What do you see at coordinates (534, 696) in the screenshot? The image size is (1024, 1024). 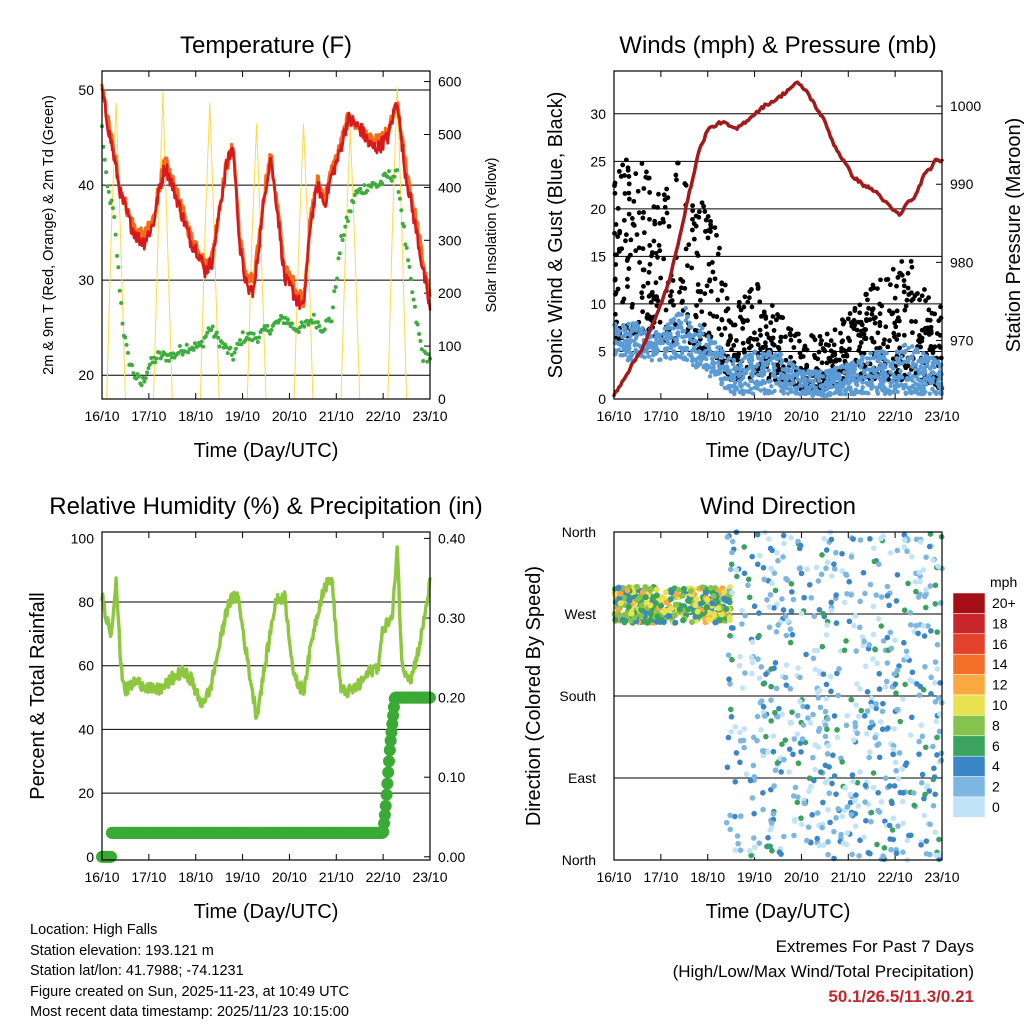 I see `wind-direction-ylabel: Direction (Colored By Speed)` at bounding box center [534, 696].